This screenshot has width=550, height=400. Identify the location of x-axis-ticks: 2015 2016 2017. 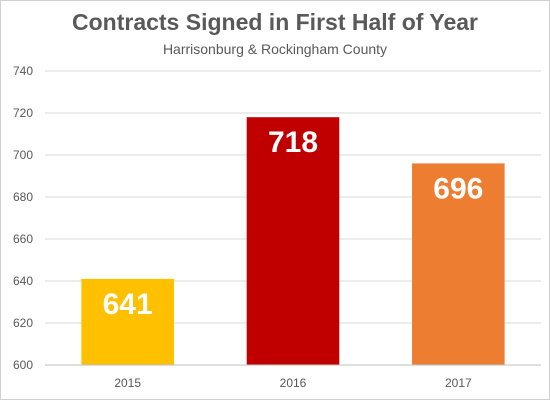
(293, 383).